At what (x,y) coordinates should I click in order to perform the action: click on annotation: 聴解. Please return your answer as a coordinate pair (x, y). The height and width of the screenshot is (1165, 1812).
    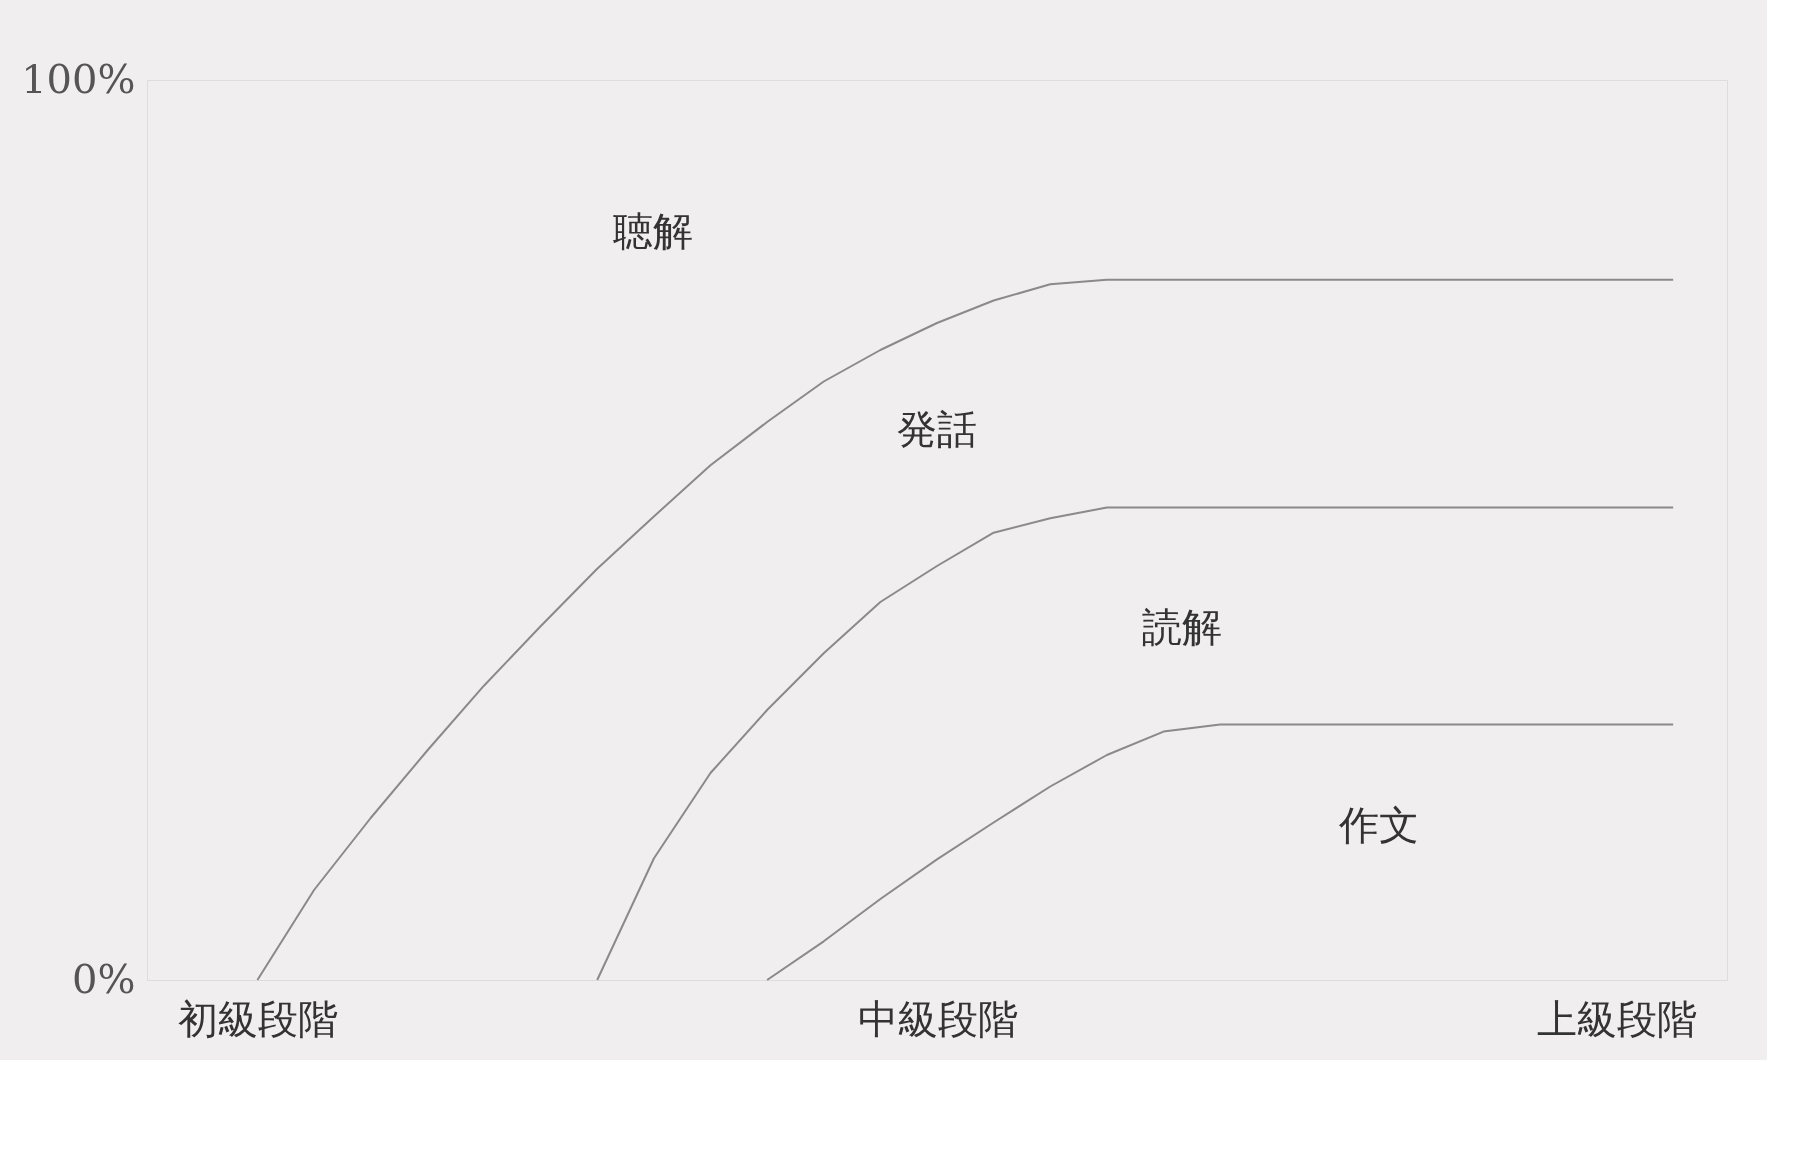
    Looking at the image, I should click on (652, 231).